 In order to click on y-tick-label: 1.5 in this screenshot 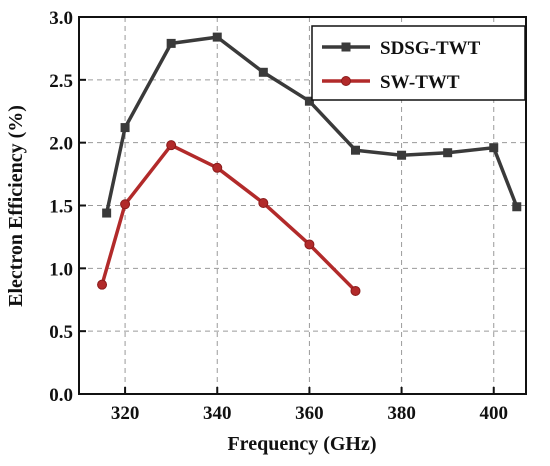, I will do `click(61, 207)`.